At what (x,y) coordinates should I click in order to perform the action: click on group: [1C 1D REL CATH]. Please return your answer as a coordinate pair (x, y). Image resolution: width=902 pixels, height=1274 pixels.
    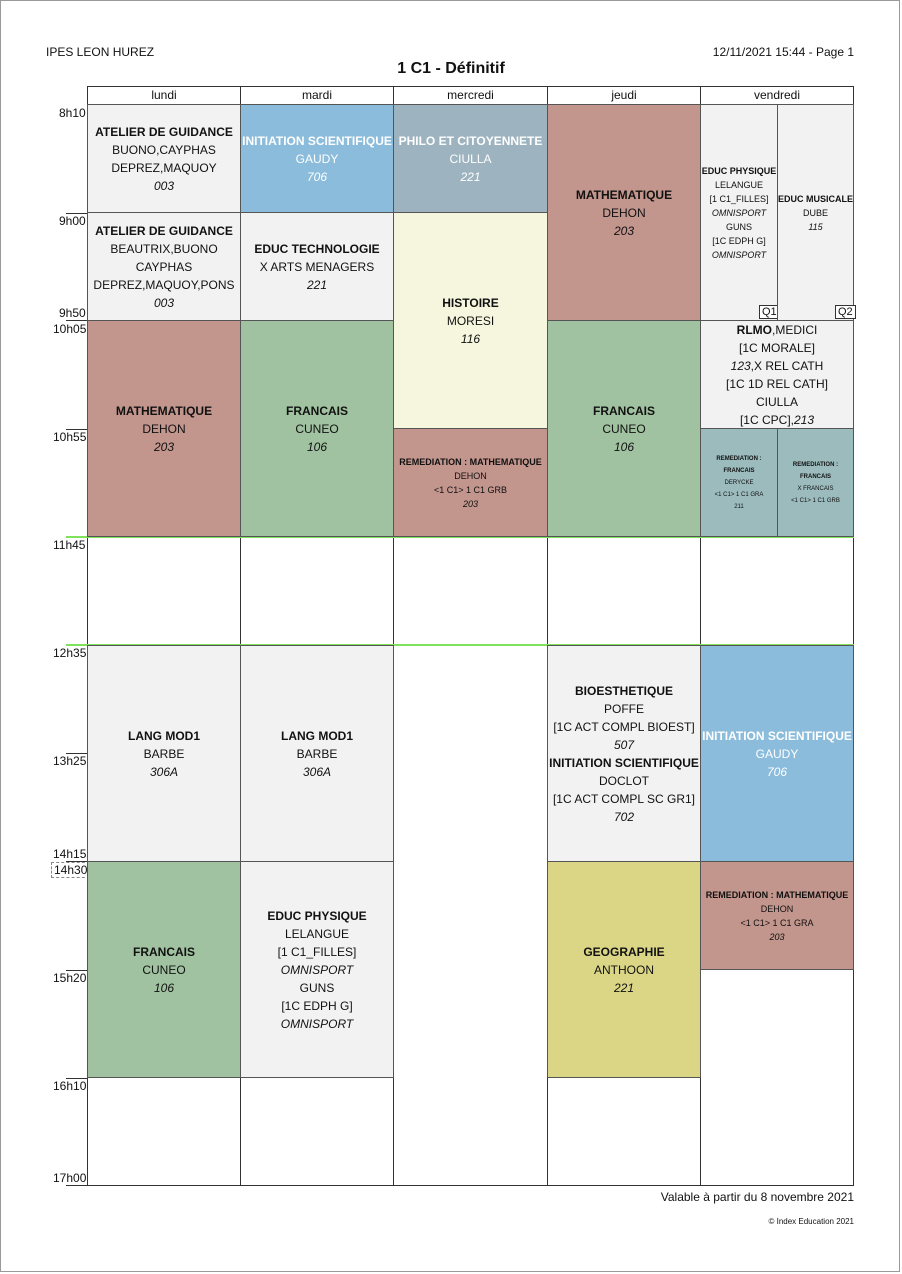
    Looking at the image, I should click on (777, 383).